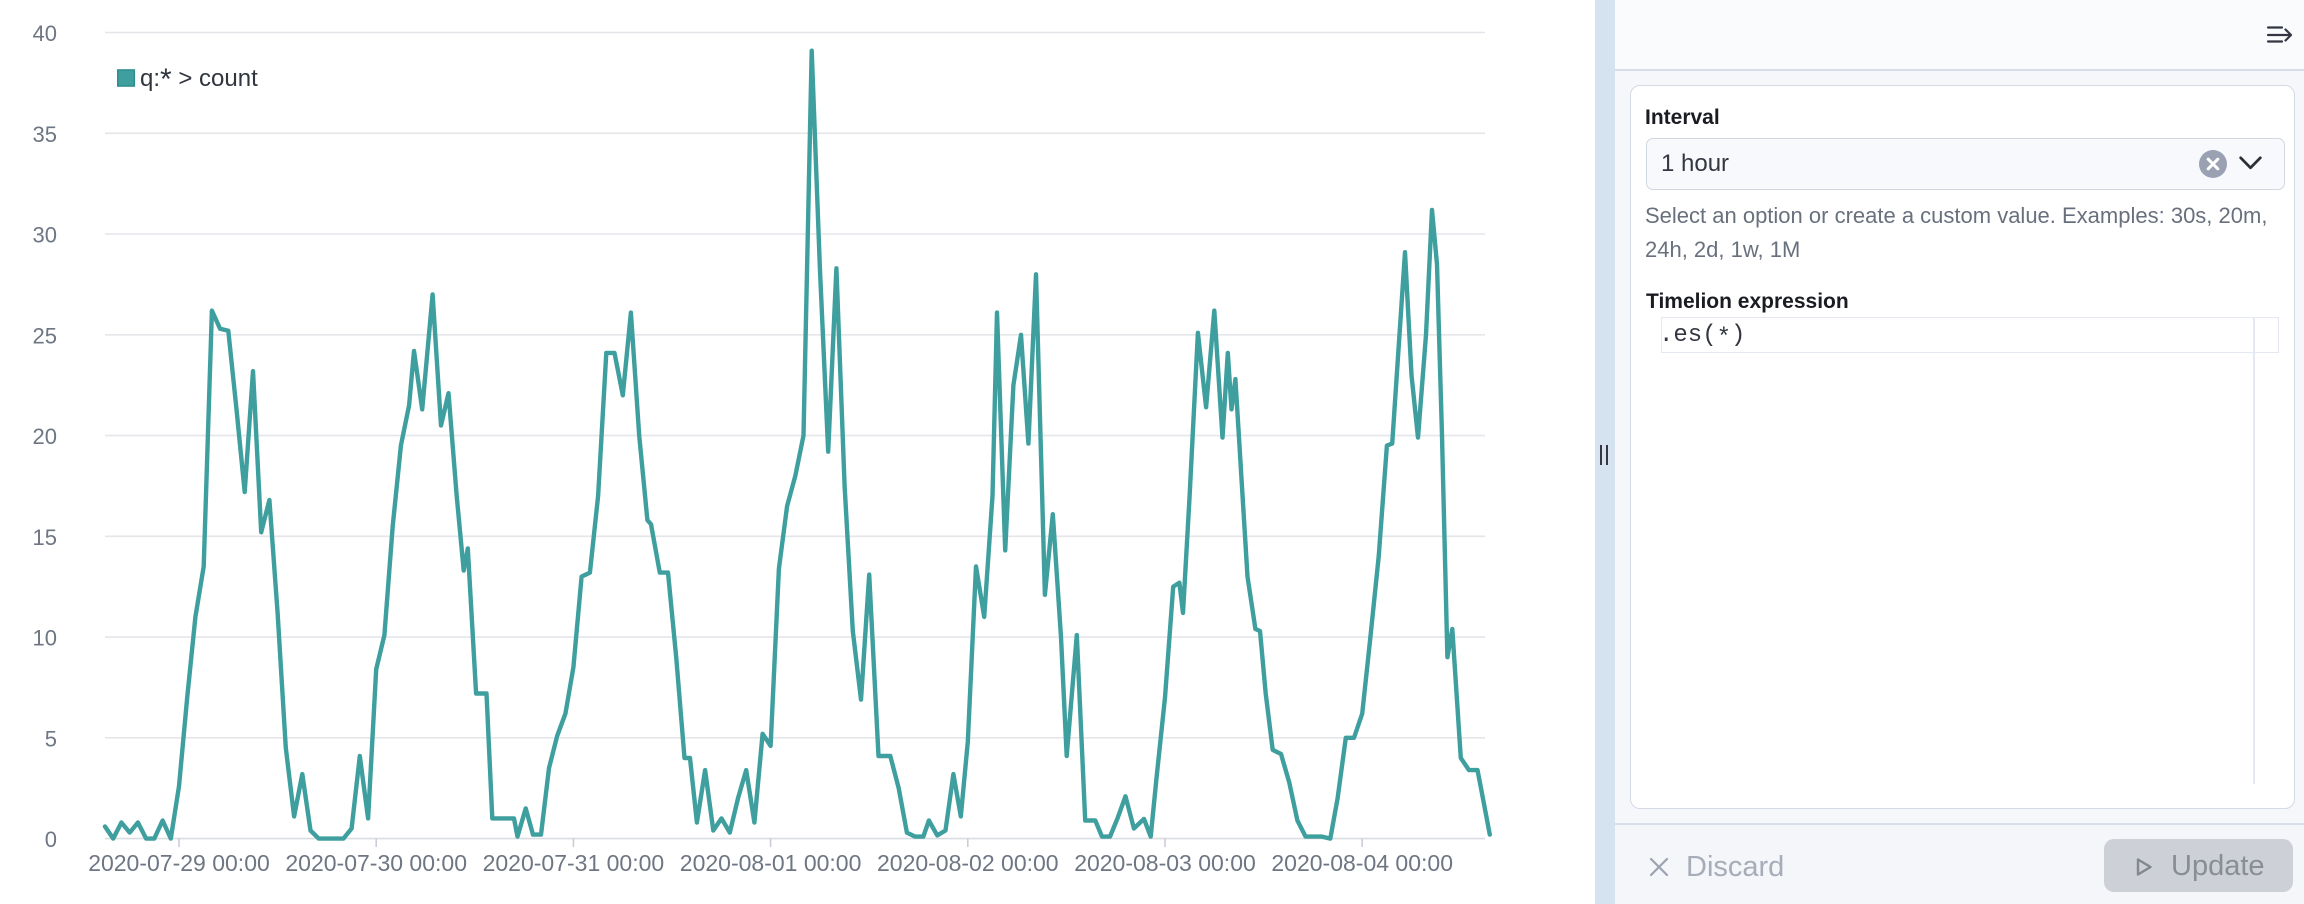 This screenshot has width=2304, height=904. What do you see at coordinates (45, 335) in the screenshot?
I see `svg-text: 25` at bounding box center [45, 335].